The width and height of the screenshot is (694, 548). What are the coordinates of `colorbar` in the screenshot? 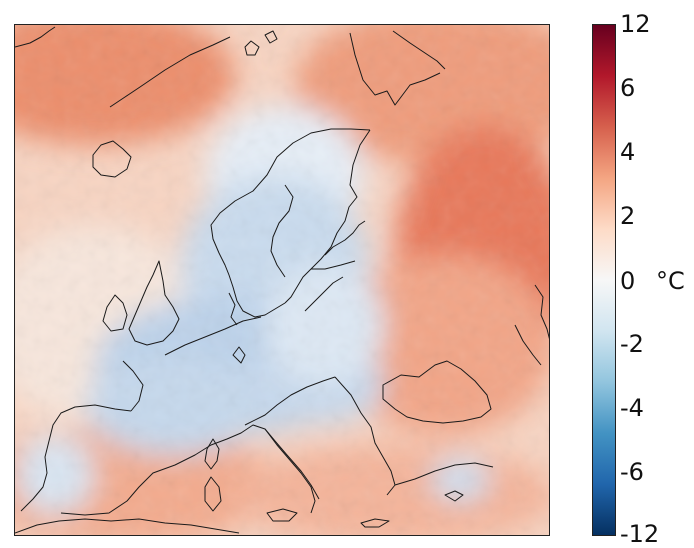 It's located at (604, 280).